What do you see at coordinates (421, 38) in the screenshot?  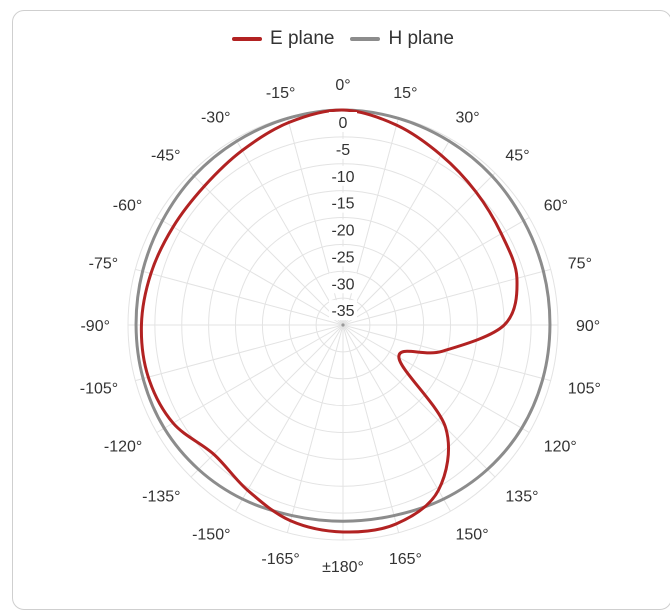 I see `legend-label-h-plane: H plane` at bounding box center [421, 38].